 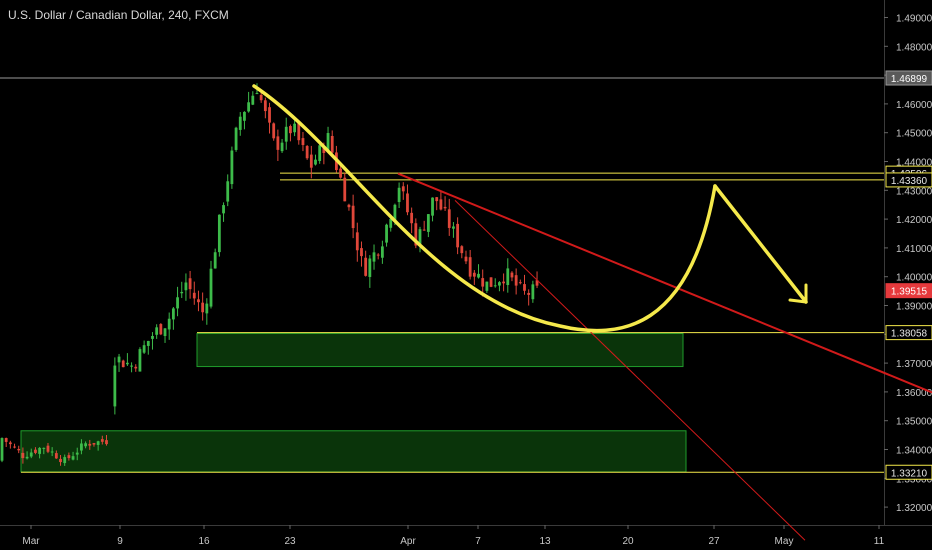 I want to click on x-tick-label: 23, so click(x=290, y=541).